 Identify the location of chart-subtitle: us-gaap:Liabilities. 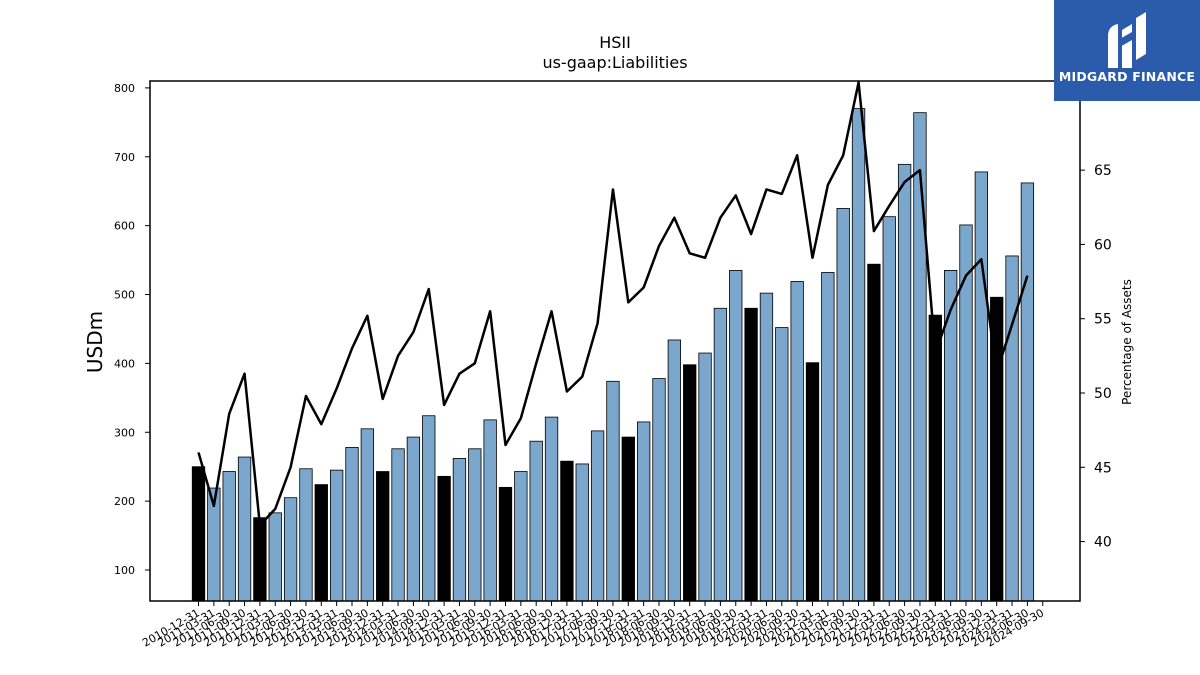
(614, 62).